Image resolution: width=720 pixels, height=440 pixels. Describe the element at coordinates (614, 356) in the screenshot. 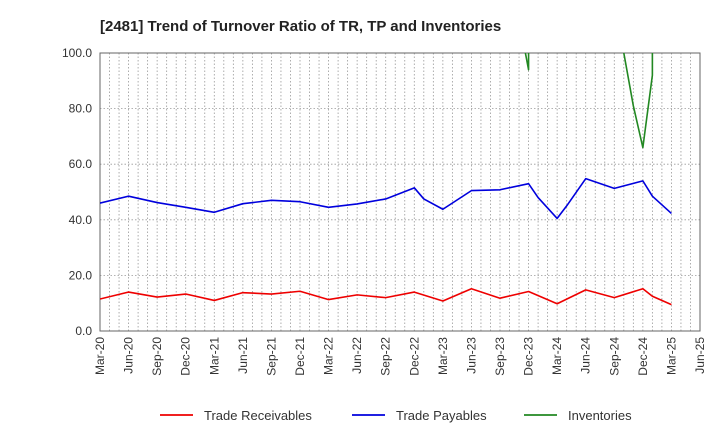

I see `x-tick-label: Sep-24` at that location.